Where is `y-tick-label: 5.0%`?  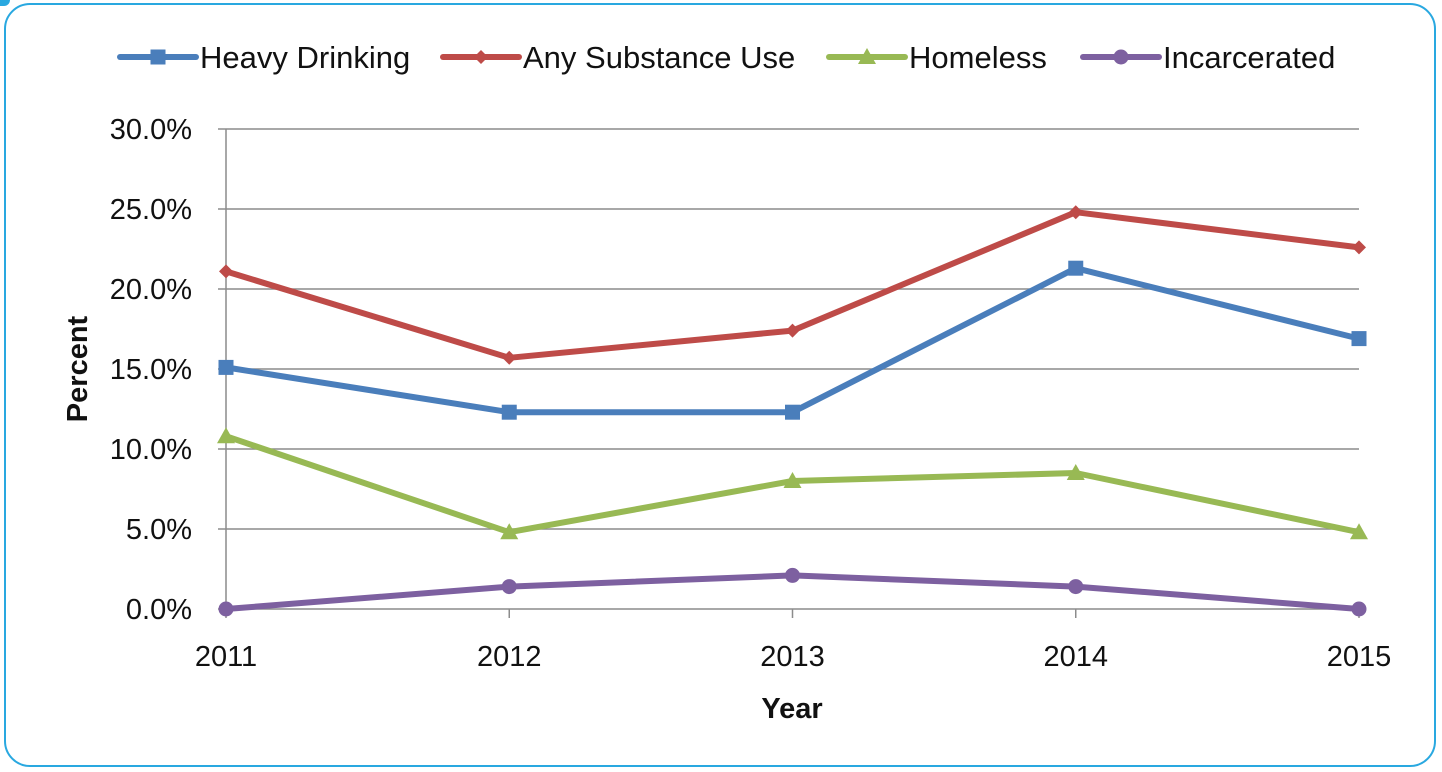
y-tick-label: 5.0% is located at coordinates (159, 530).